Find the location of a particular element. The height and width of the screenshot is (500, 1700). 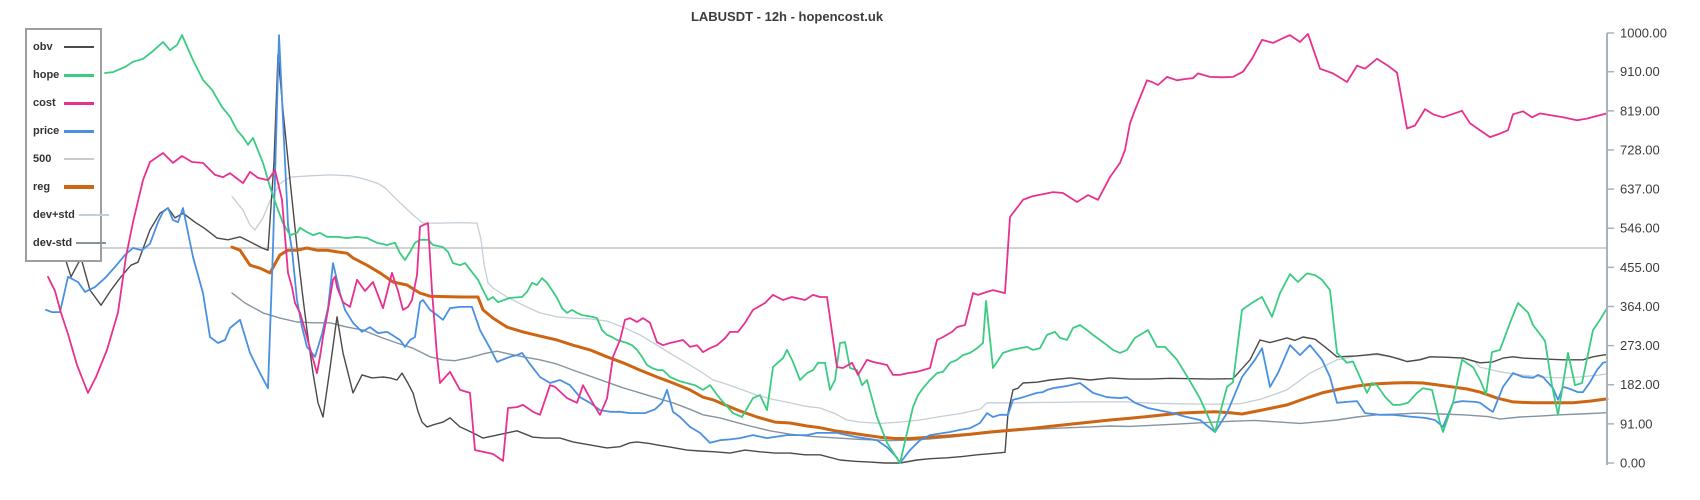

legend-item-cost: cost is located at coordinates (63, 103).